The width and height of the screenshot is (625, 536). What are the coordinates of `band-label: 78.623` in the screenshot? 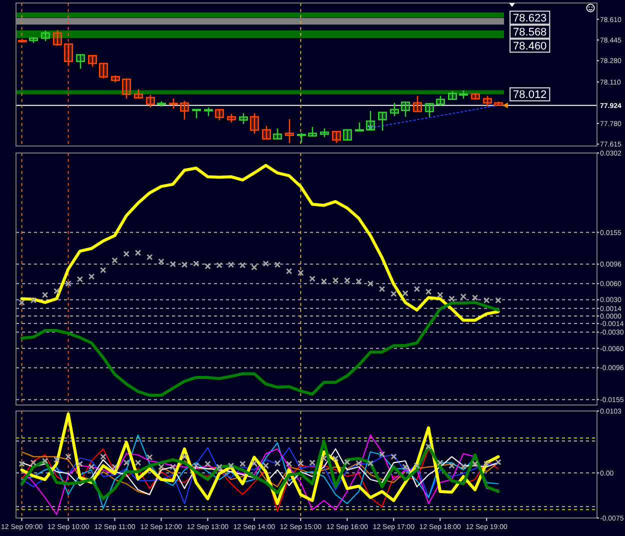 It's located at (530, 18).